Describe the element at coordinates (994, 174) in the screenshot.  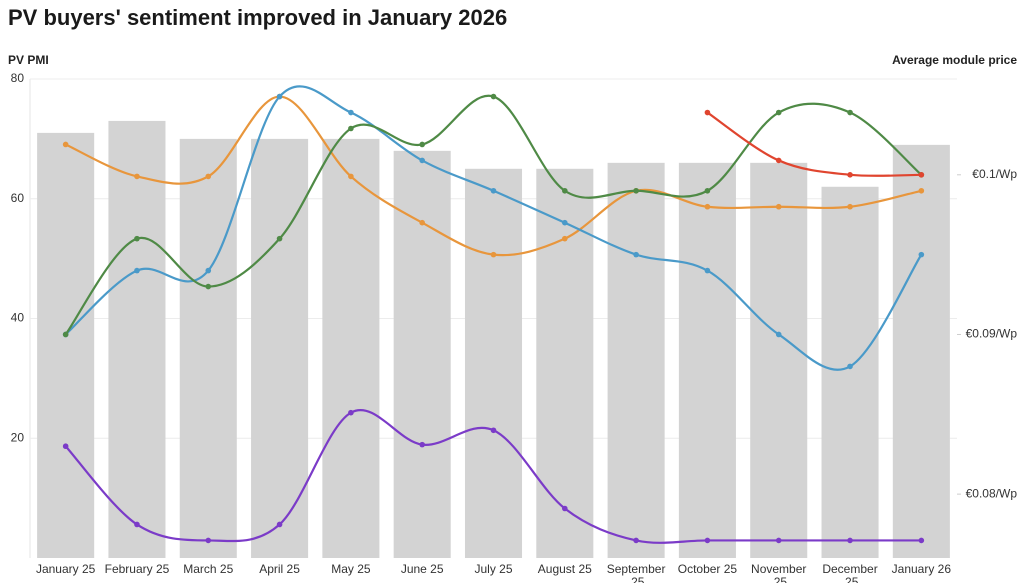
I see `y2-tick-label: €0.1/Wp` at that location.